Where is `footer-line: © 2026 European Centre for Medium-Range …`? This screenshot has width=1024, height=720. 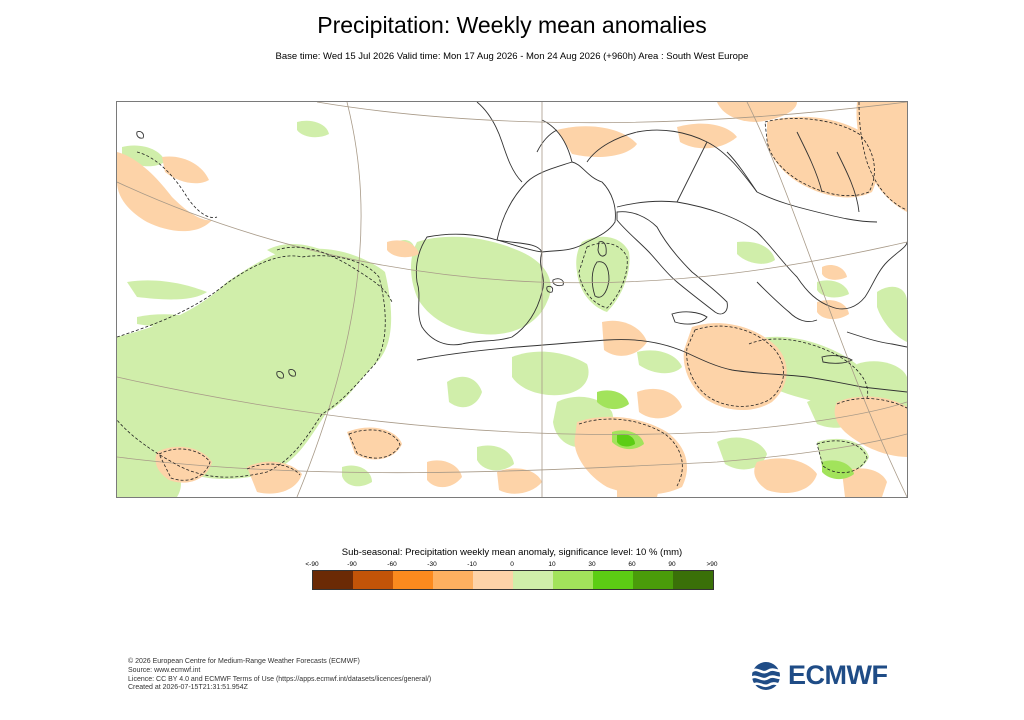
footer-line: © 2026 European Centre for Medium-Range … is located at coordinates (244, 661).